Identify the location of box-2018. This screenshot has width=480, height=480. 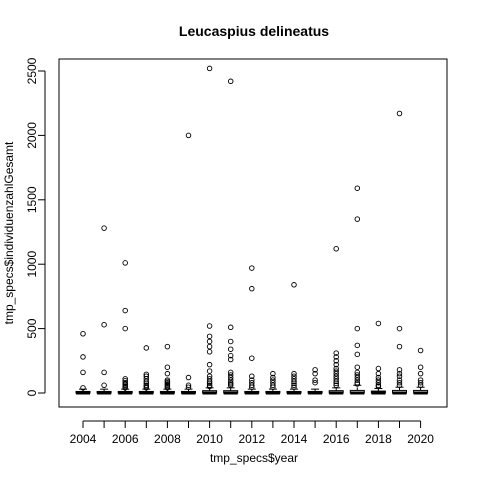
(378, 357).